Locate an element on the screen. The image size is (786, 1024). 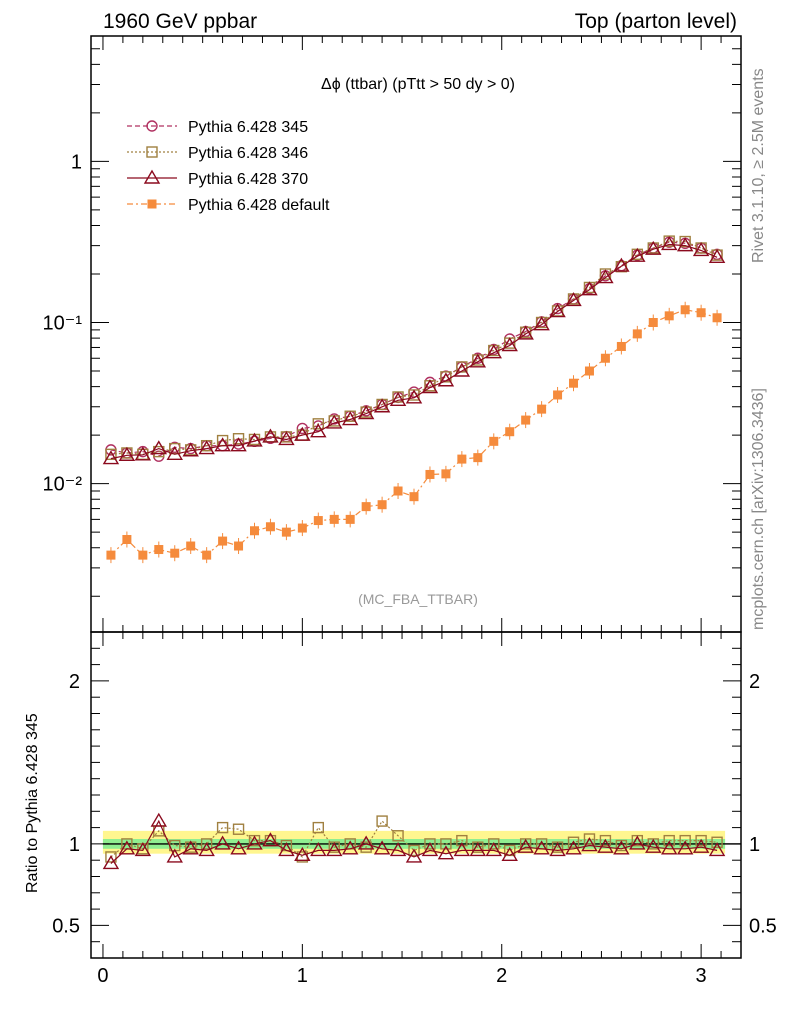
x-tick-label: 3 is located at coordinates (701, 976).